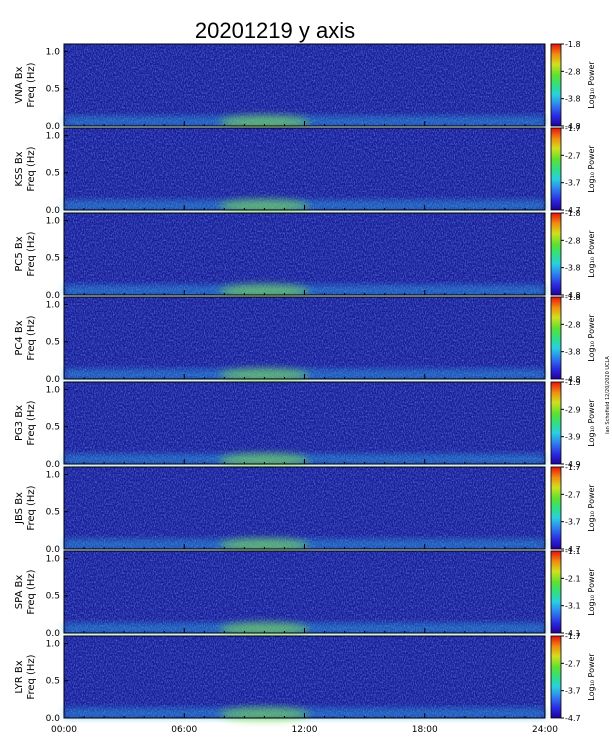 This screenshot has width=612, height=756. What do you see at coordinates (573, 551) in the screenshot?
I see `colorbar-tick-label: -1.1` at bounding box center [573, 551].